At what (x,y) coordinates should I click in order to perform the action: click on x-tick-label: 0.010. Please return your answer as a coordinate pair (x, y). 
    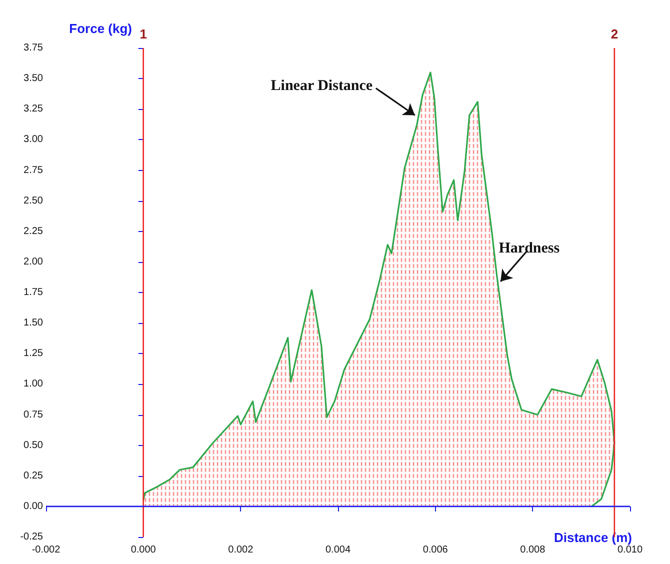
    Looking at the image, I should click on (630, 550).